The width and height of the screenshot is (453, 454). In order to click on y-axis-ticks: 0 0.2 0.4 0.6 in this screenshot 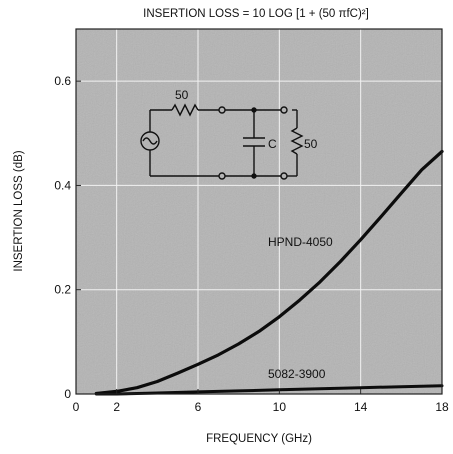, I will do `click(67, 237)`.